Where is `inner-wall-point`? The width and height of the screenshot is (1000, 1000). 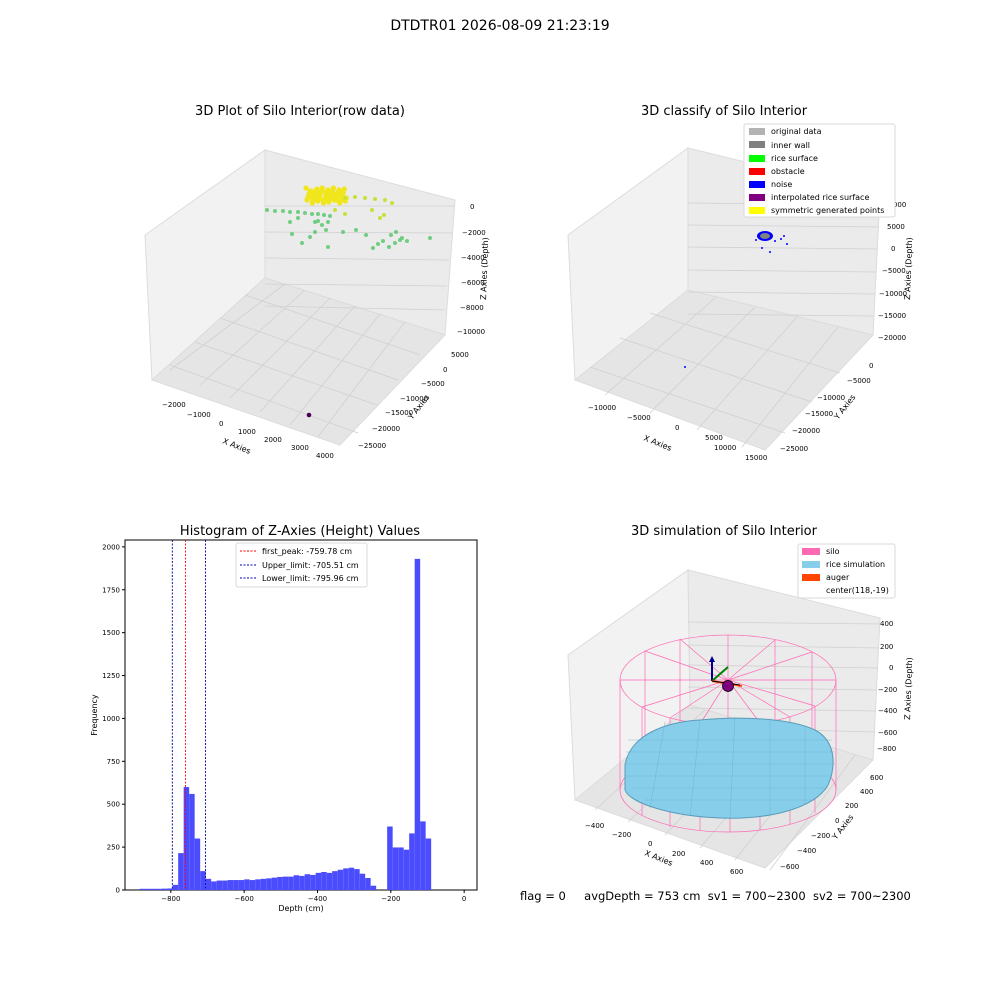 inner-wall-point is located at coordinates (765, 236).